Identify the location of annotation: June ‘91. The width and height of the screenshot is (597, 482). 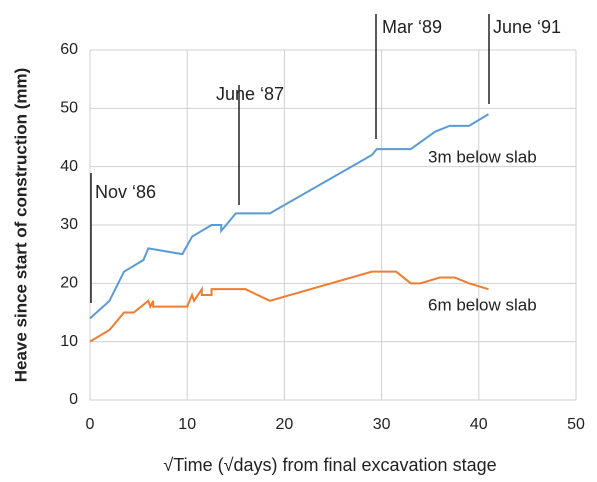
(527, 27).